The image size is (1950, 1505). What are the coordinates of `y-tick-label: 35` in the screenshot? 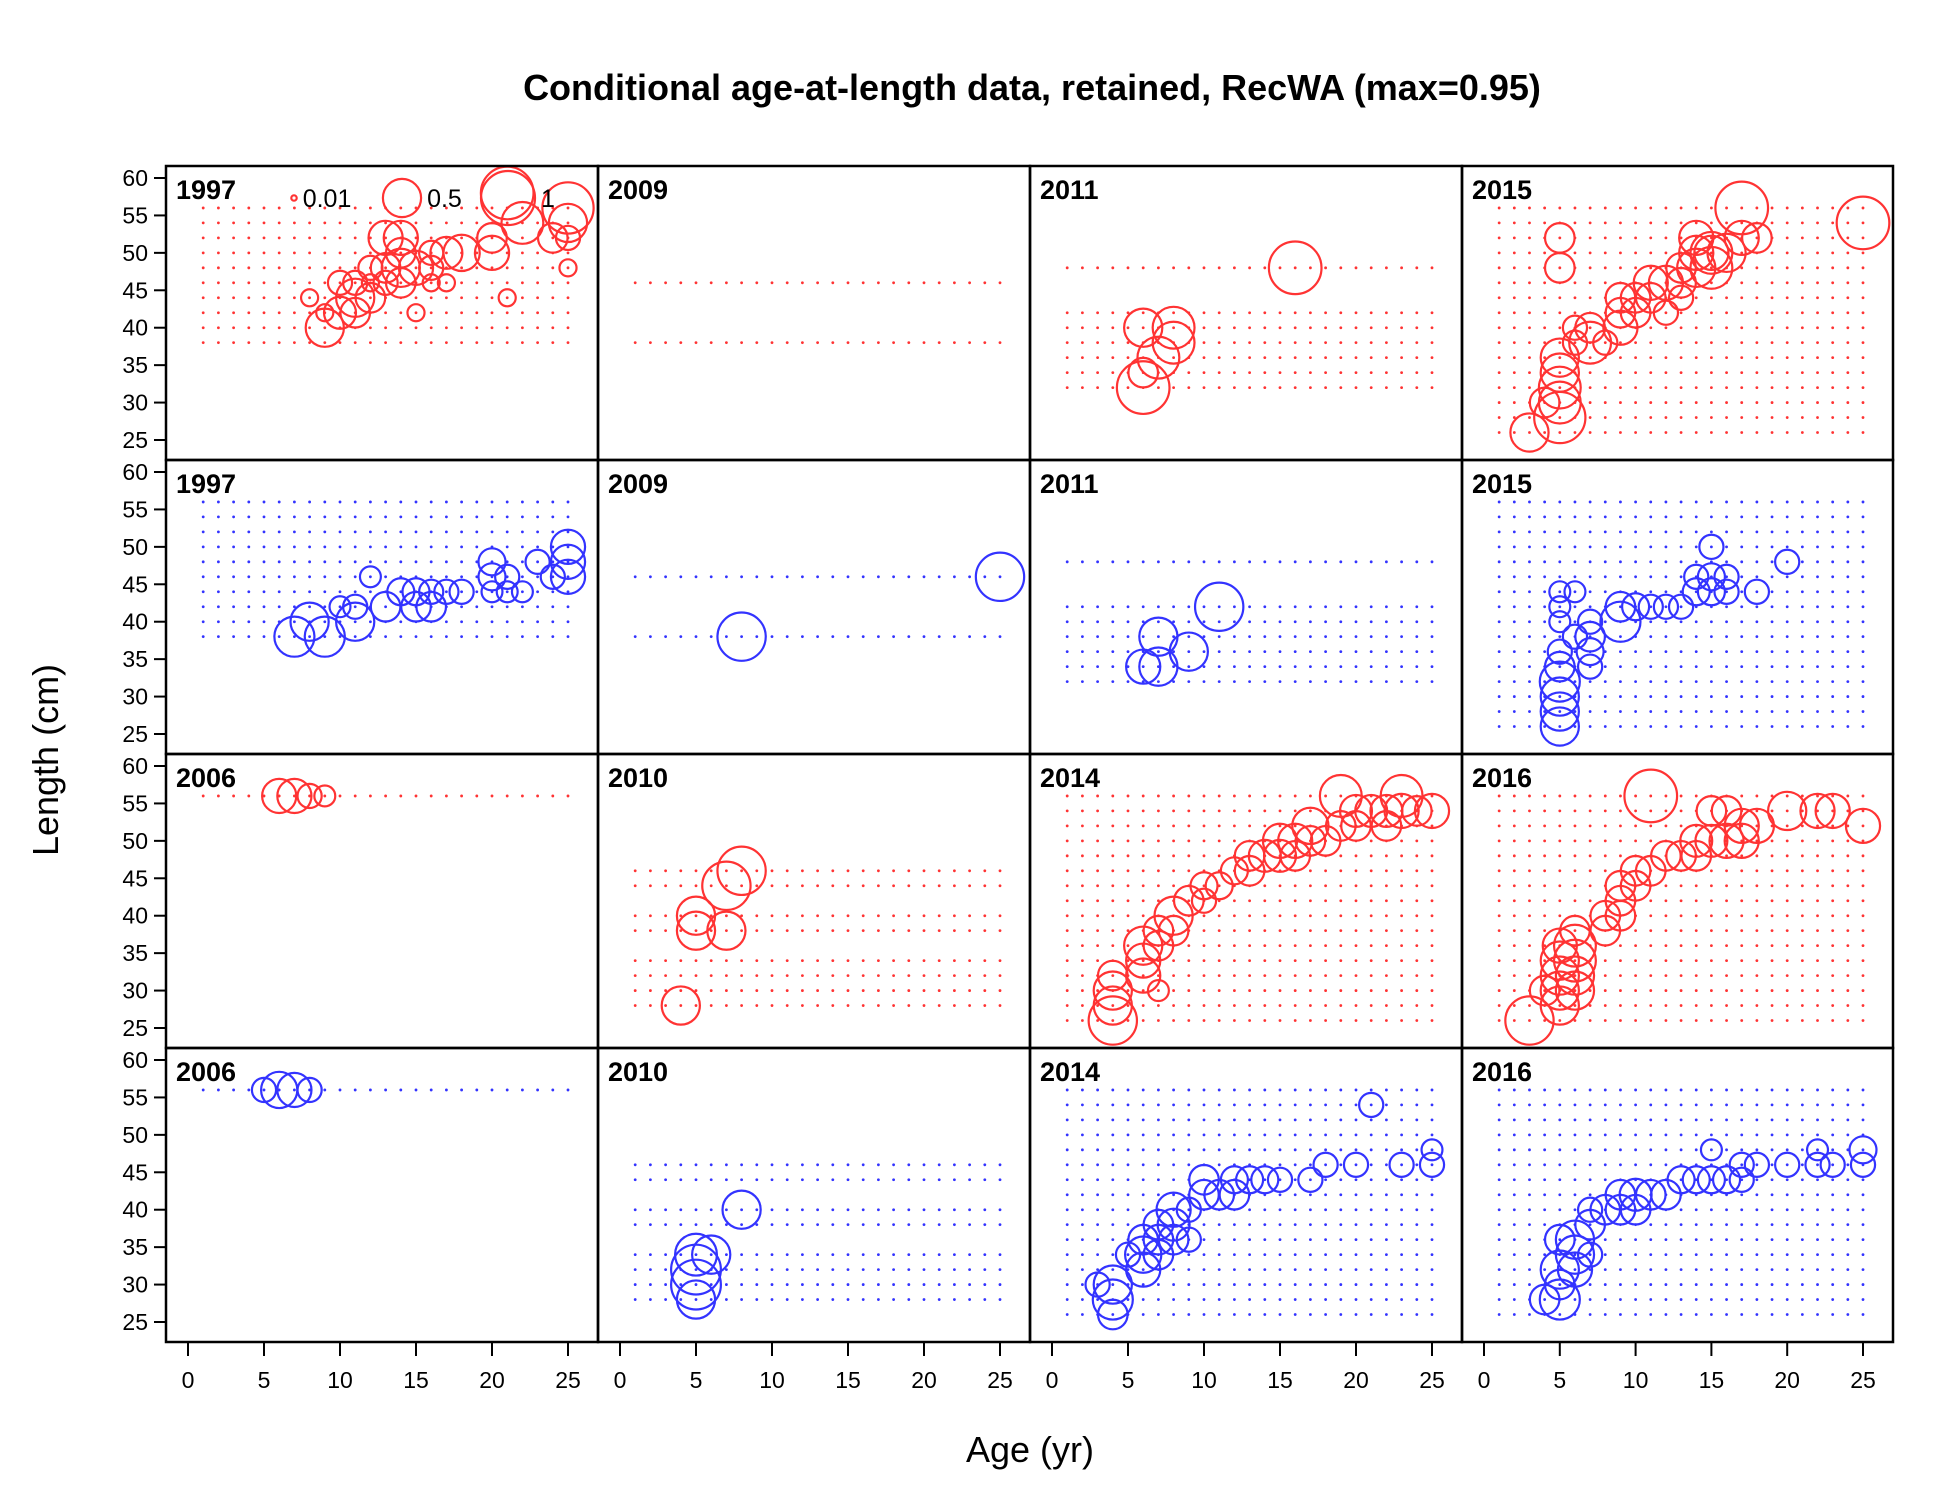 It's located at (135, 953).